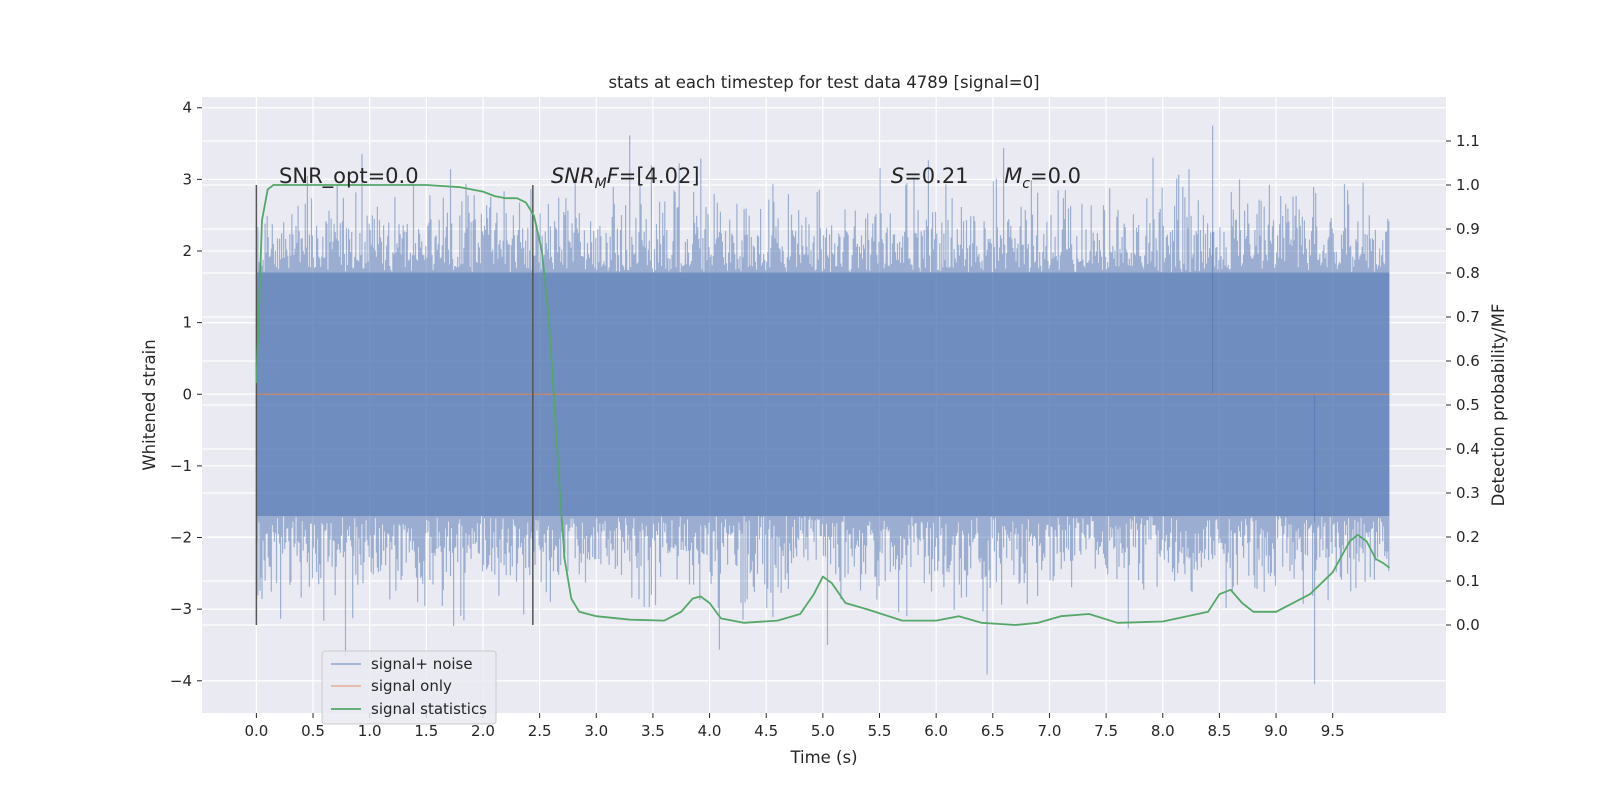 This screenshot has height=800, width=1600. I want to click on legend-box, so click(409, 687).